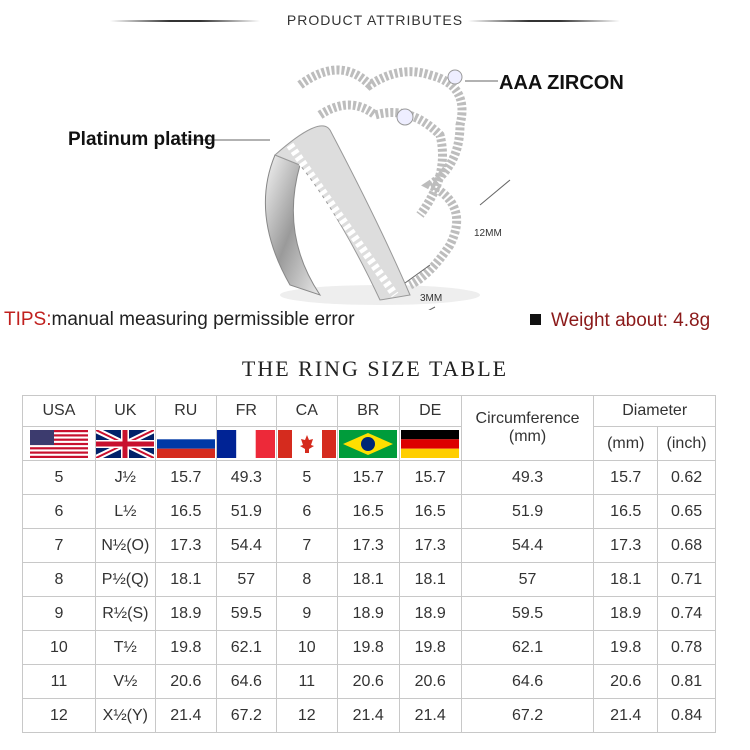 Image resolution: width=750 pixels, height=750 pixels. I want to click on russia-flag-cell, so click(185, 443).